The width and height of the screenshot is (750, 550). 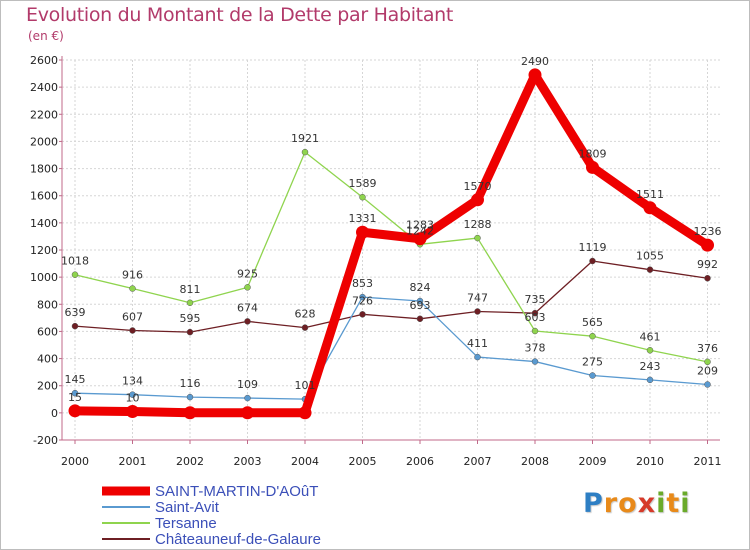 What do you see at coordinates (647, 503) in the screenshot?
I see `logo-letter: x` at bounding box center [647, 503].